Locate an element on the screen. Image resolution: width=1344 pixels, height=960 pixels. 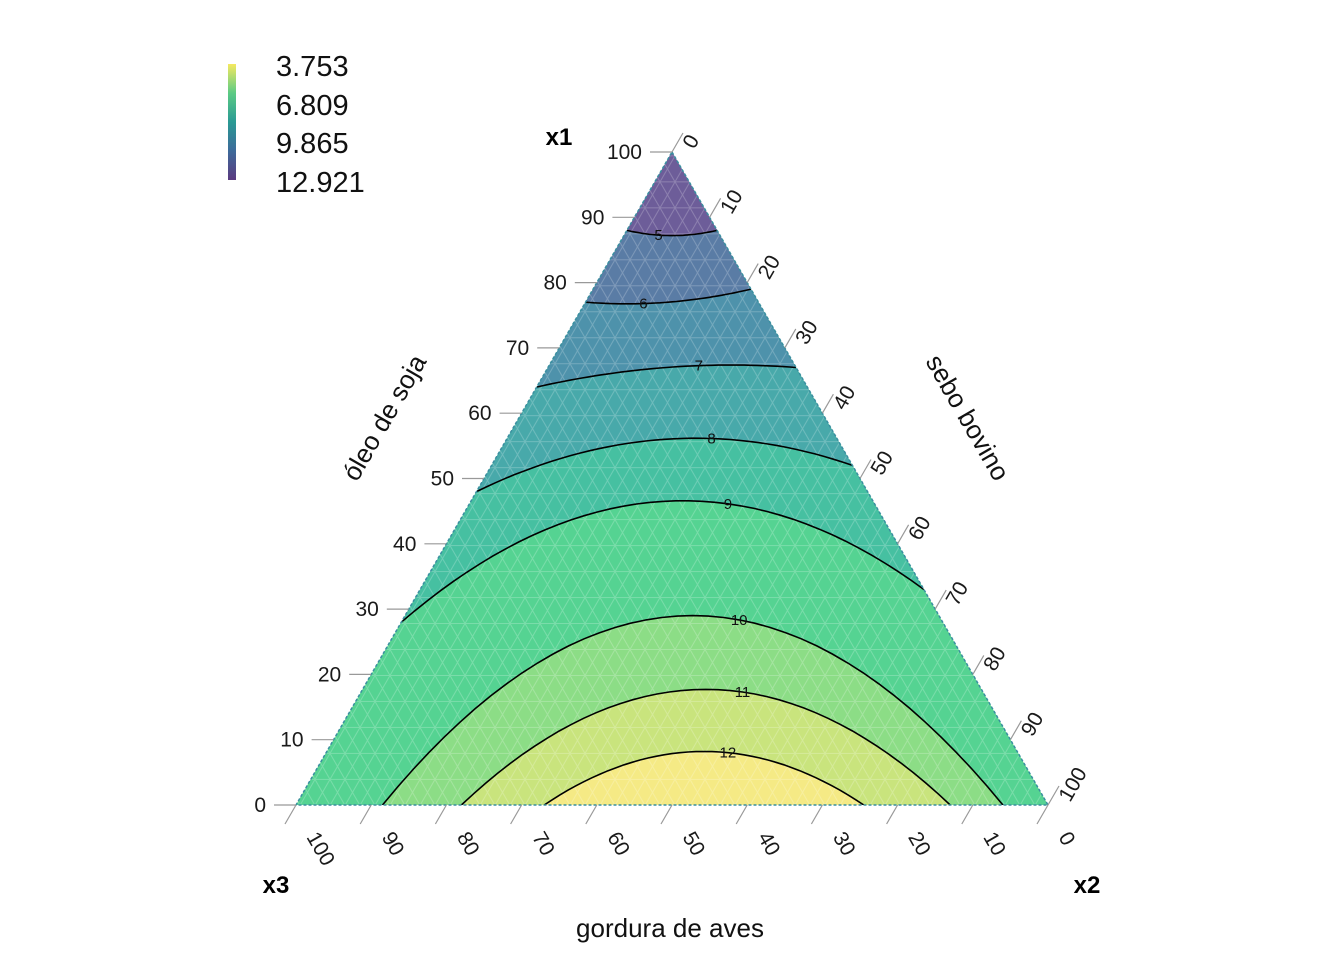
bottom-tick-label: 50 is located at coordinates (694, 844).